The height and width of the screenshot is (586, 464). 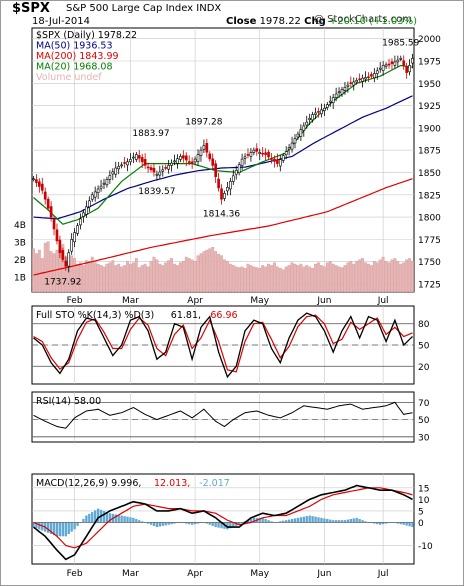 What do you see at coordinates (429, 196) in the screenshot?
I see `price-axis-tick-label: 1825` at bounding box center [429, 196].